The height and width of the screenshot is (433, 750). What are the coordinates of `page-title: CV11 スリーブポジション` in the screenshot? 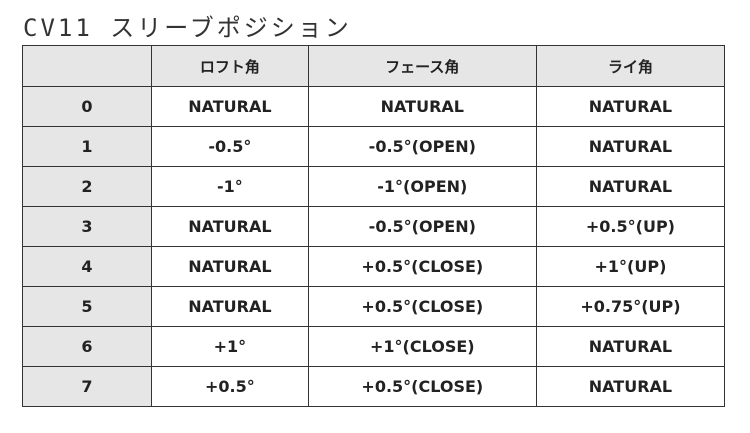 It's located at (187, 28).